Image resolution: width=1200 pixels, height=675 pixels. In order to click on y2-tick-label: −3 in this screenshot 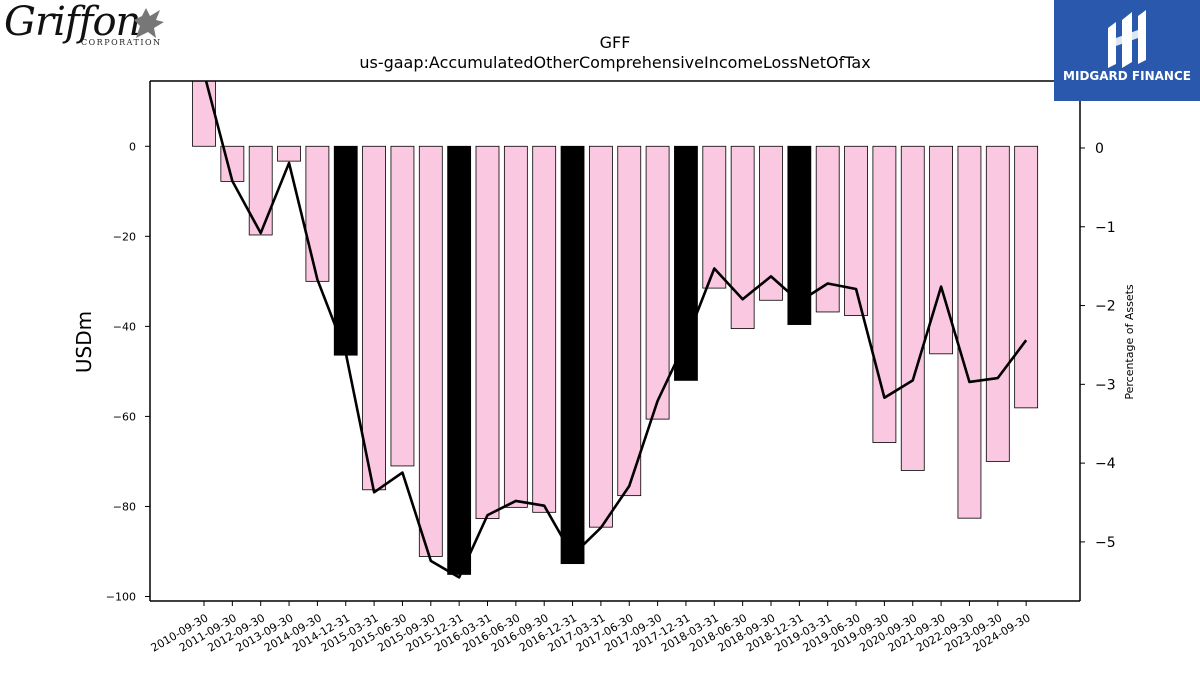, I will do `click(1105, 385)`.